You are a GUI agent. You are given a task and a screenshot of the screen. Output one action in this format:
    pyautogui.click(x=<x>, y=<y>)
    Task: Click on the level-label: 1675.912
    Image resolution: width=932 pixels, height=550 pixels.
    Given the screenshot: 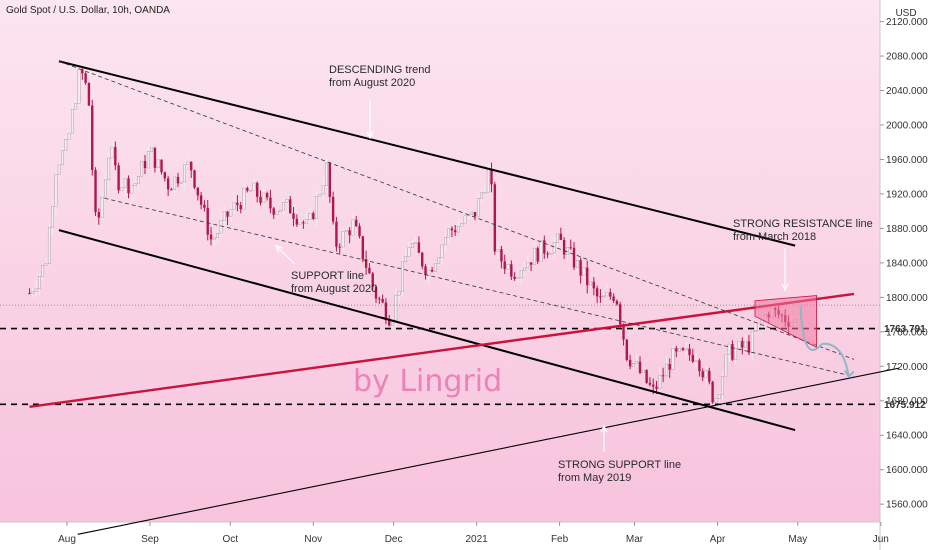 What is the action you would take?
    pyautogui.click(x=905, y=405)
    